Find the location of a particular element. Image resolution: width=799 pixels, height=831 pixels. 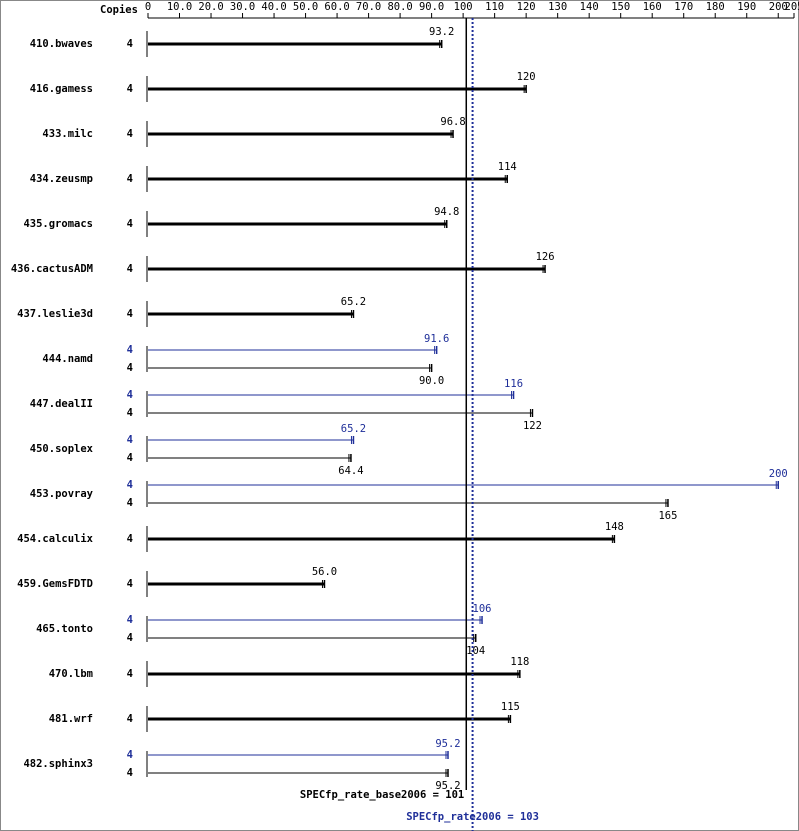

value-label: 106 is located at coordinates (482, 609).